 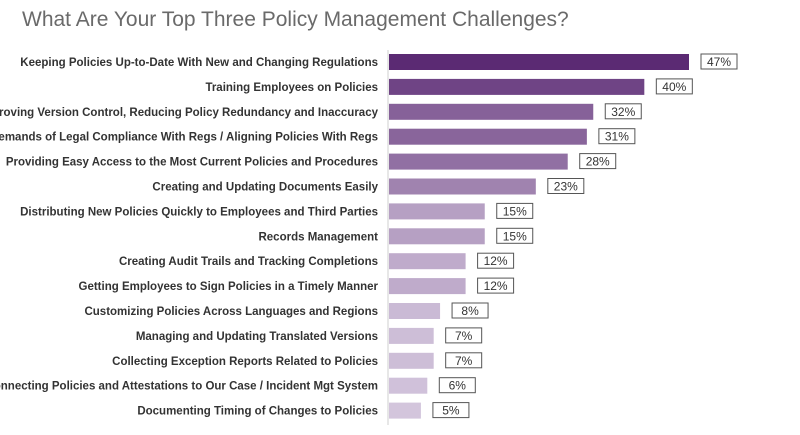 What do you see at coordinates (291, 88) in the screenshot?
I see `category-label: Training Employees on Policies` at bounding box center [291, 88].